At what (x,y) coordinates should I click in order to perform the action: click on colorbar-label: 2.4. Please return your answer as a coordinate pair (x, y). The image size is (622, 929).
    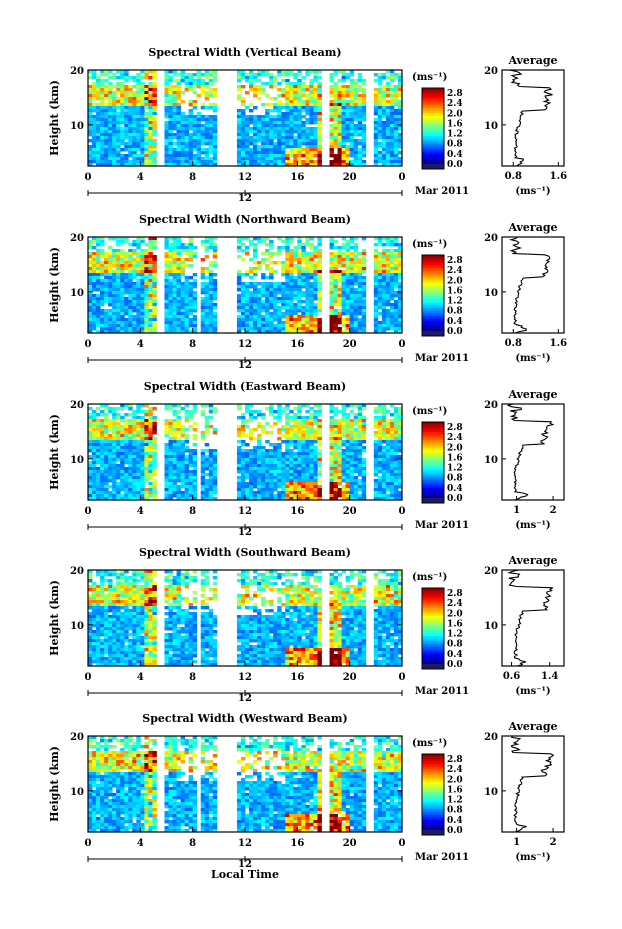
    Looking at the image, I should click on (455, 271).